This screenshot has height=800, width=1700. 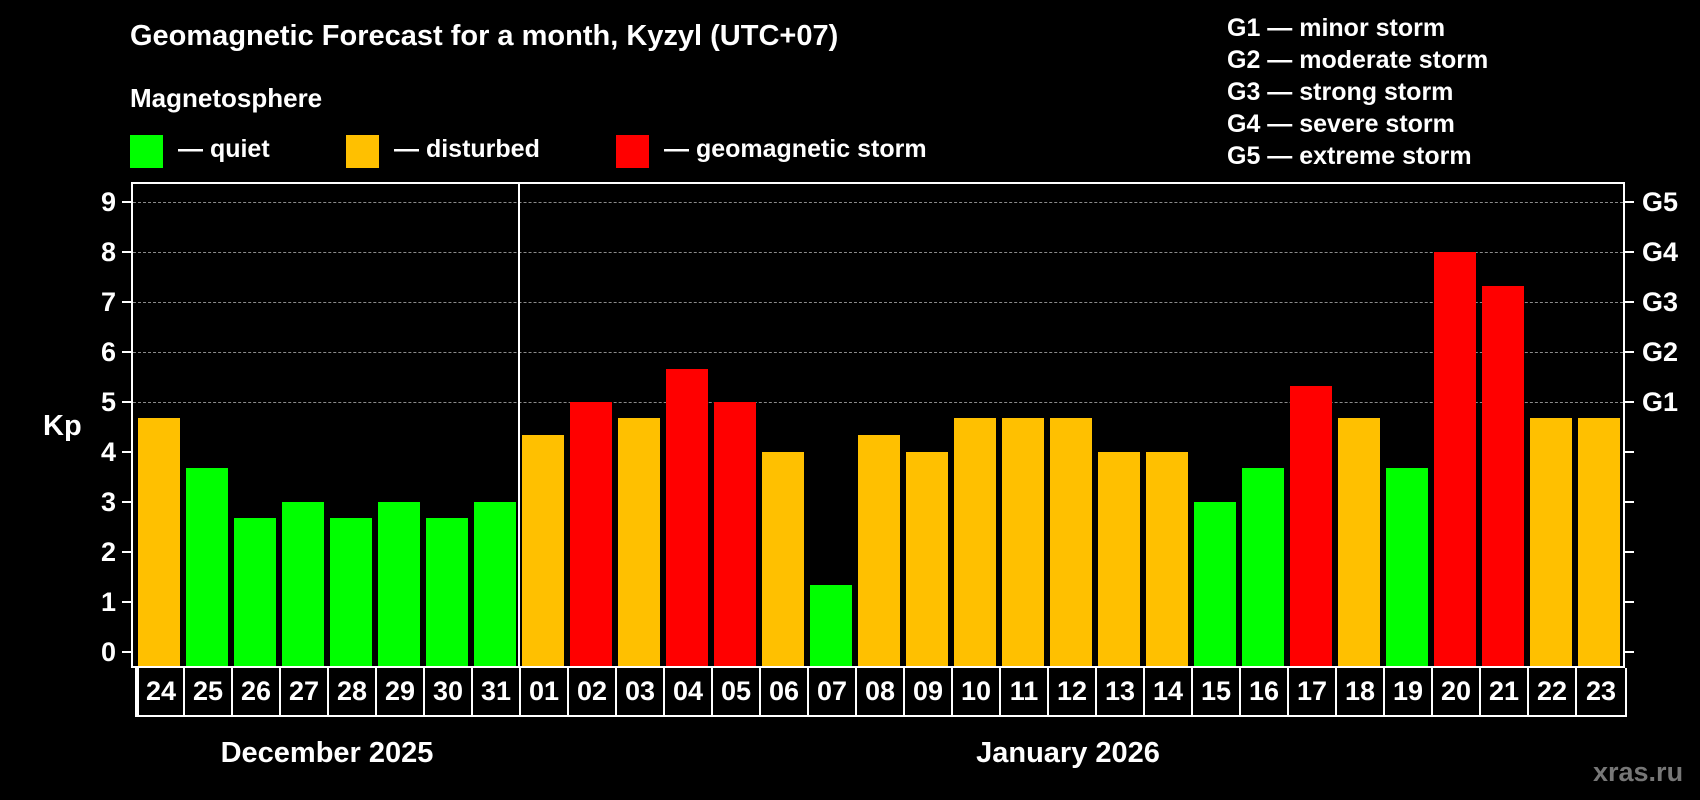 I want to click on watermark: xras.ru, so click(x=1638, y=772).